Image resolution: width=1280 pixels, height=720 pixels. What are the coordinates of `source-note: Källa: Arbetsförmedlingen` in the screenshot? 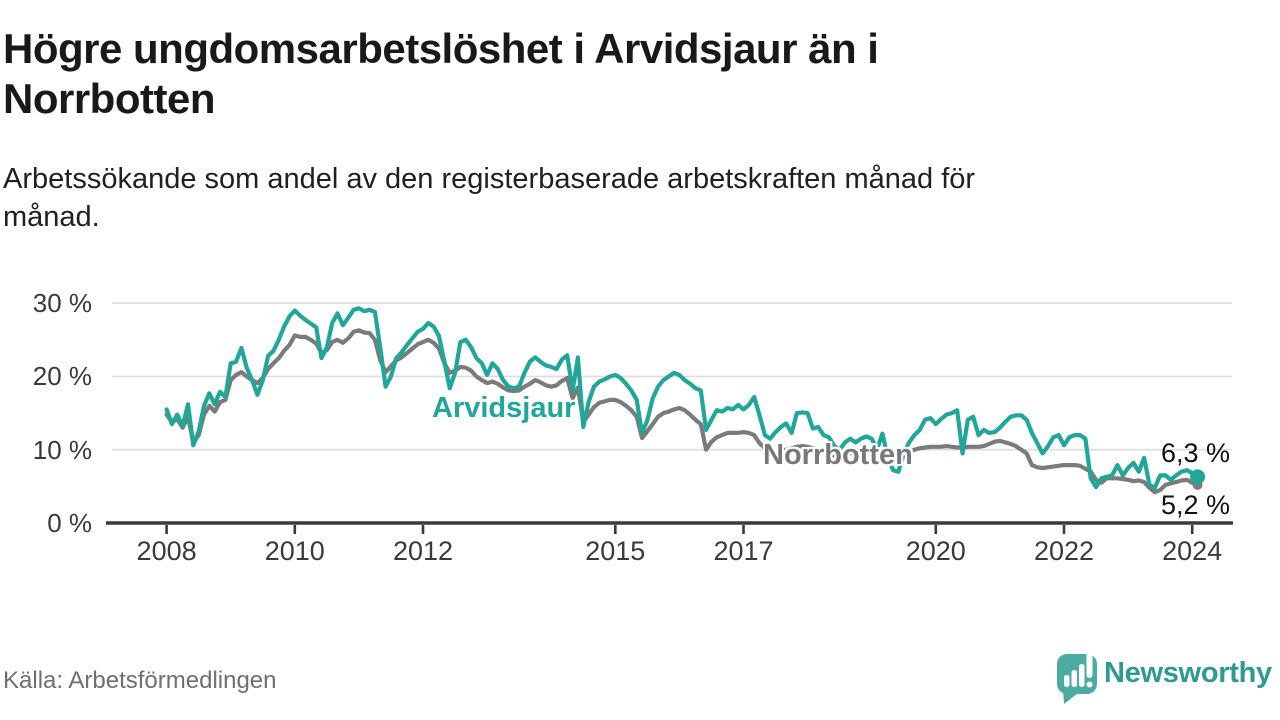 It's located at (140, 680).